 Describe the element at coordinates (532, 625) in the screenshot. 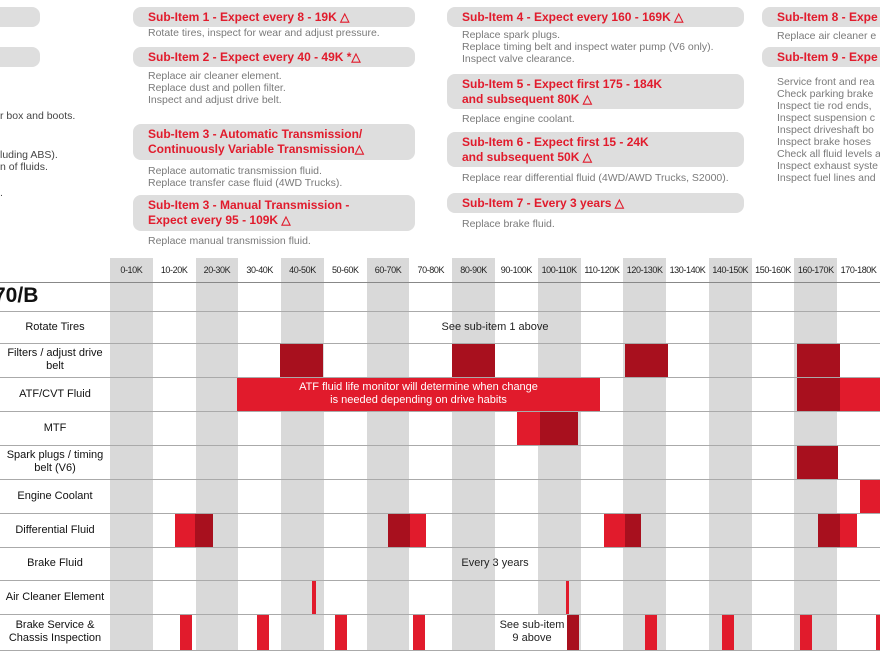

I see `note-line: See sub-item` at that location.